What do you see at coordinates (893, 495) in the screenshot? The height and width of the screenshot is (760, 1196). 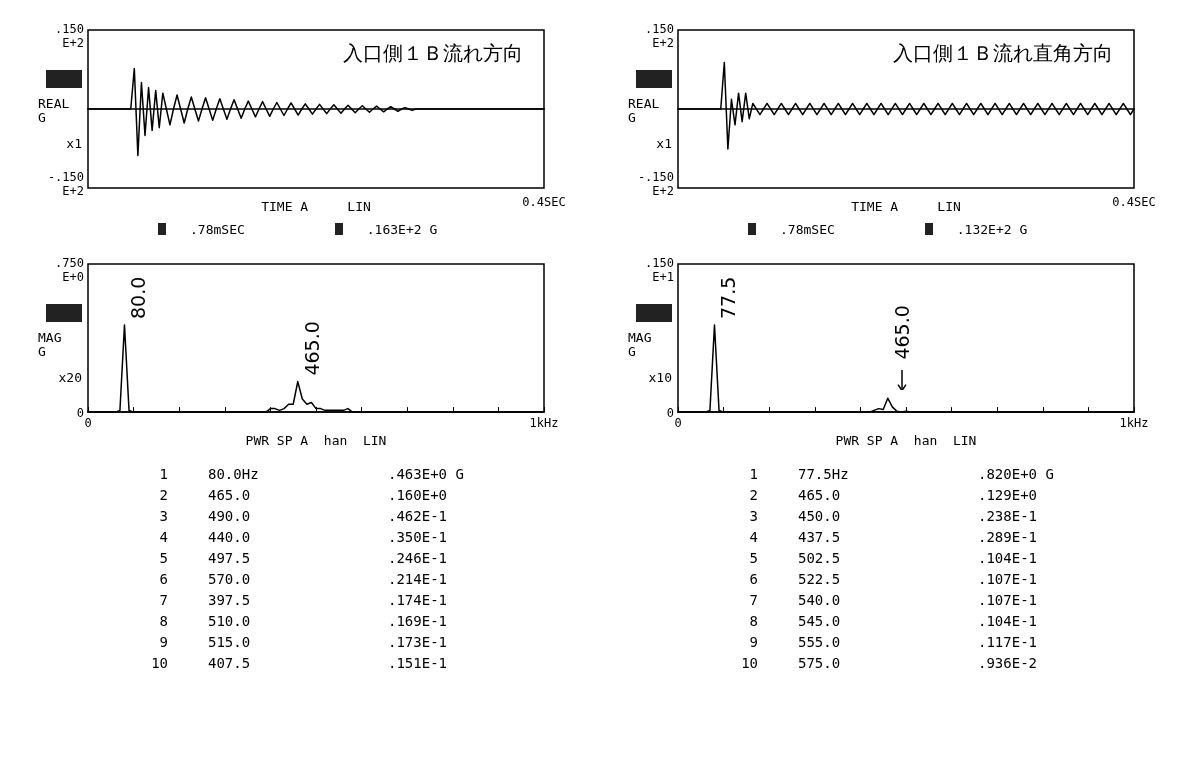 I see `text: 2 465.0 .129E+0` at bounding box center [893, 495].